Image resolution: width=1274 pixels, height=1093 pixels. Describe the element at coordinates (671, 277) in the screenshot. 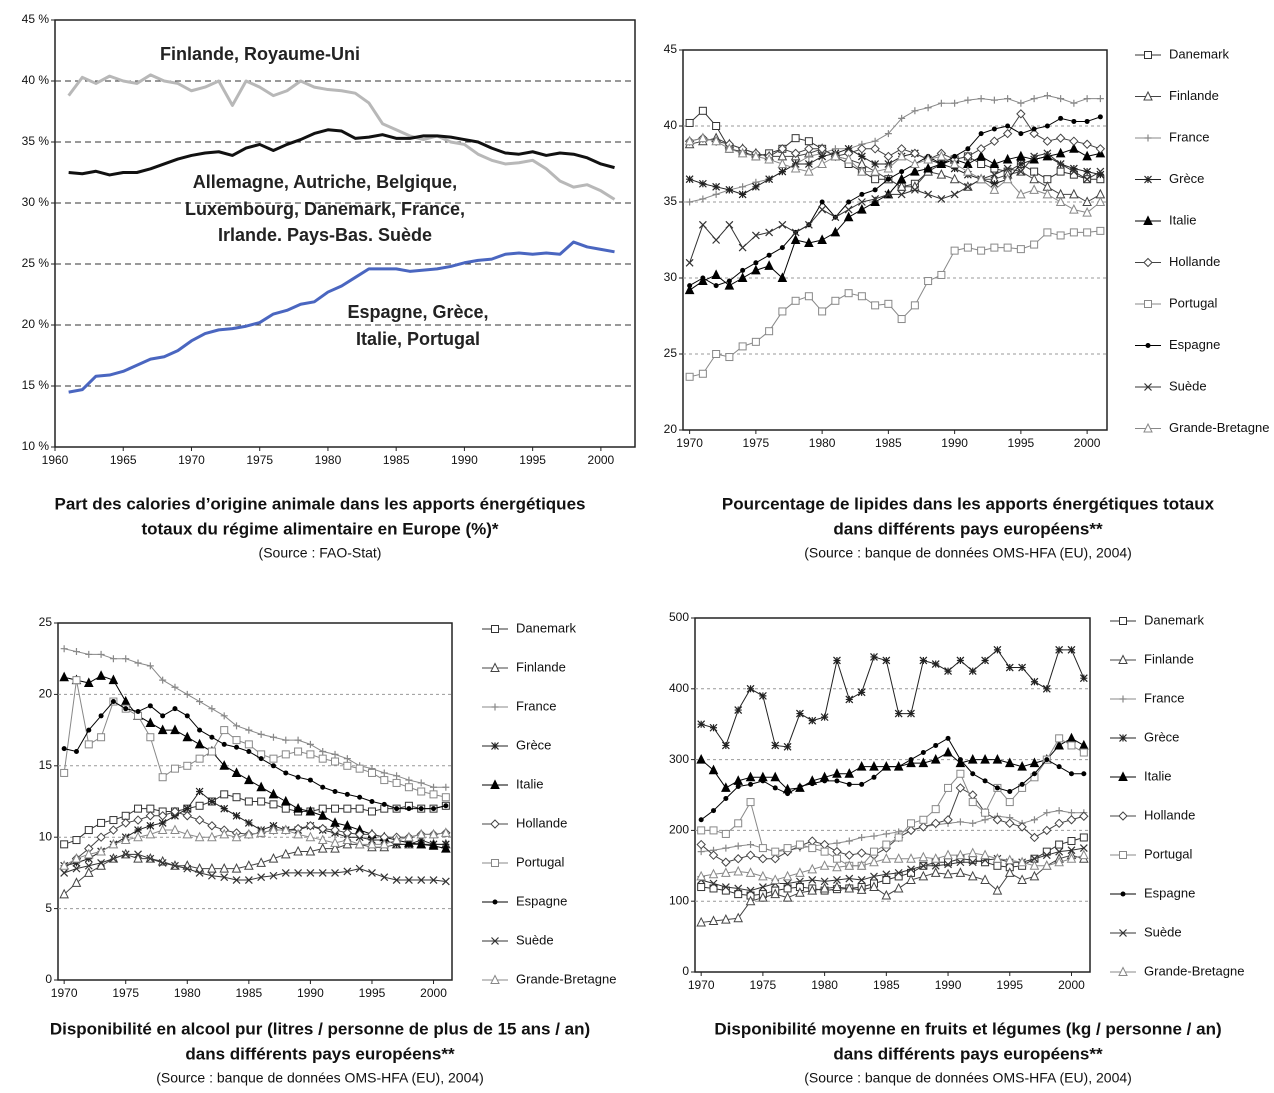

I see `y-tick-label: 30` at that location.